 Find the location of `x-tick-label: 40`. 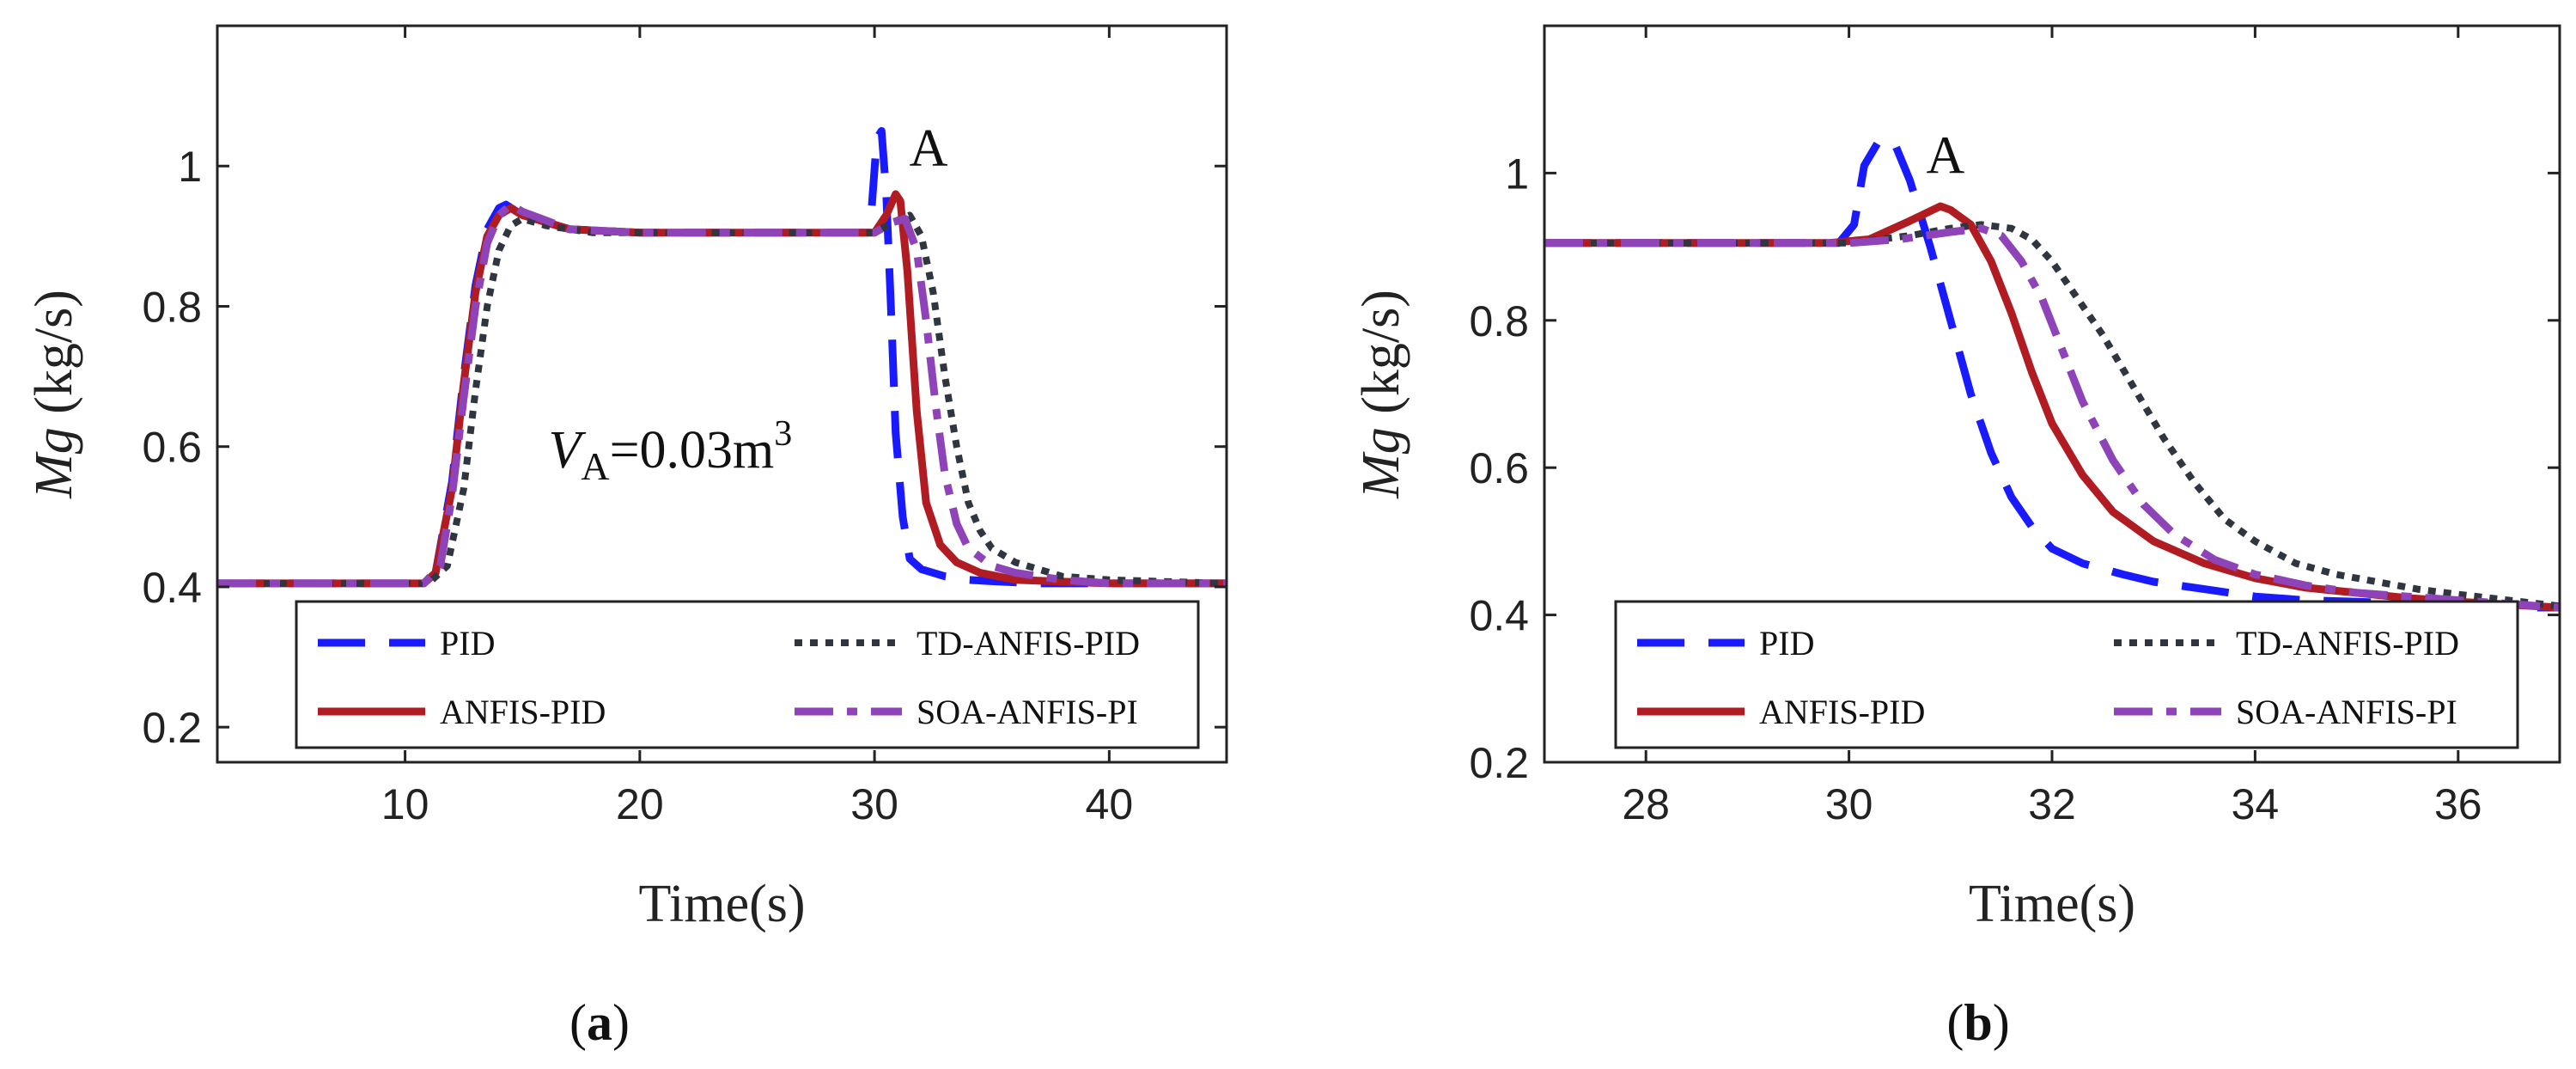

x-tick-label: 40 is located at coordinates (1110, 804).